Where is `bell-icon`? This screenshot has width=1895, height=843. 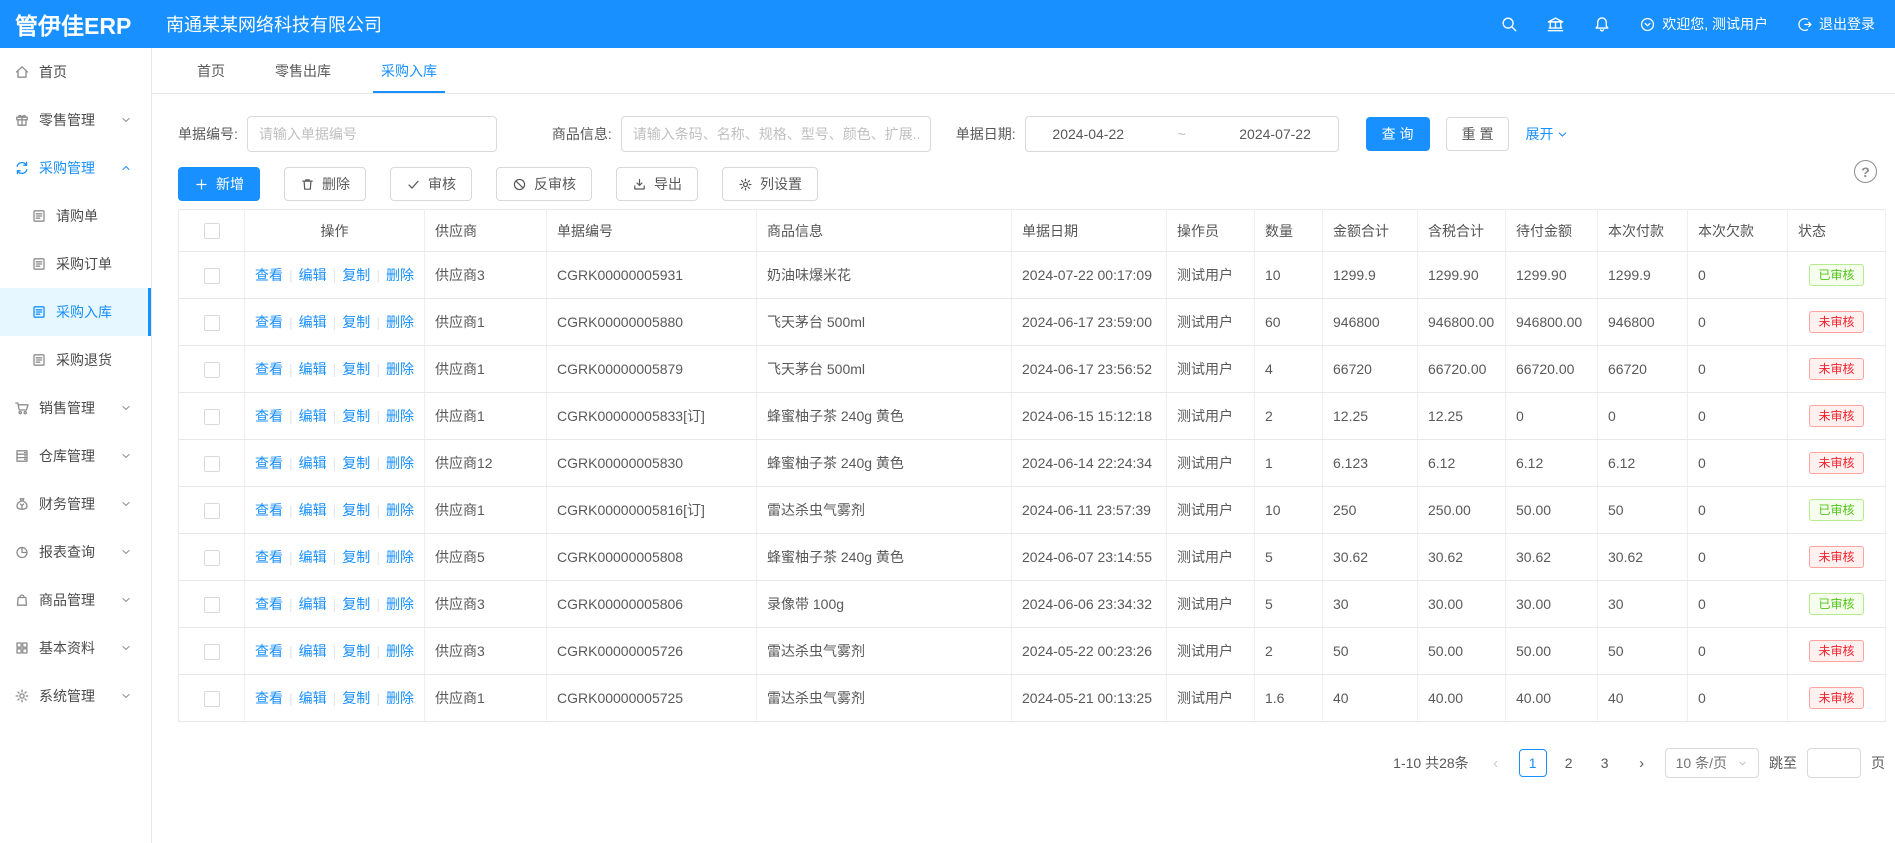
bell-icon is located at coordinates (1602, 24).